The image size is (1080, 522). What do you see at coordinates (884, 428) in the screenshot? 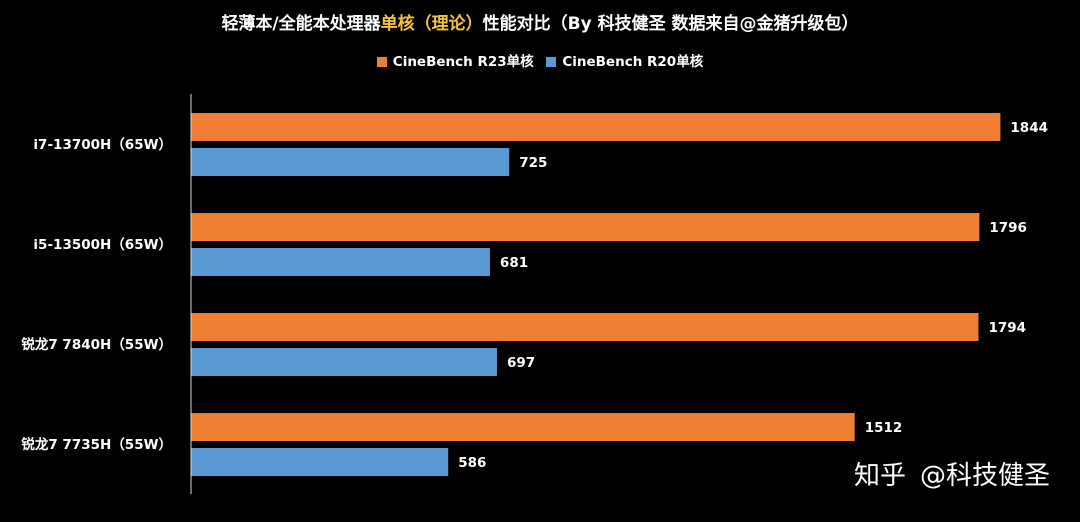
I see `data-label-r23: 1512` at bounding box center [884, 428].